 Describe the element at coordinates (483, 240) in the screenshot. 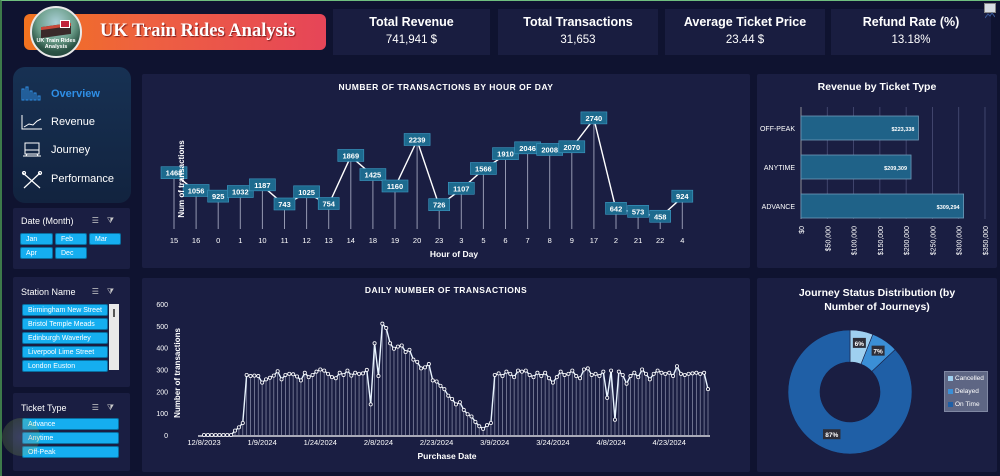

I see `x-tick-label: 5` at that location.